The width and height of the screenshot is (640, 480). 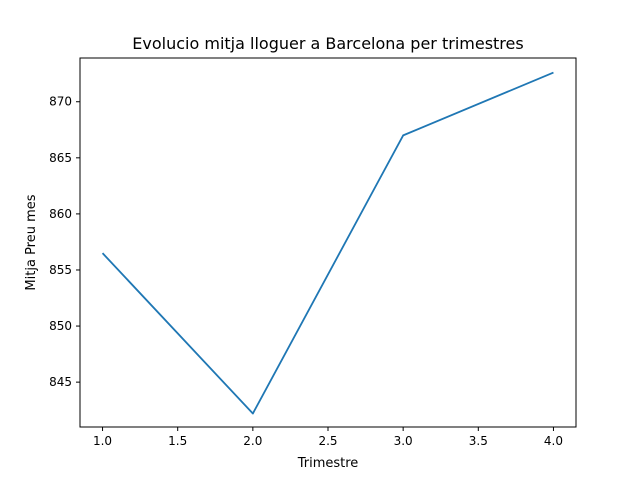 I want to click on x-tick-label: 1.5, so click(x=177, y=441).